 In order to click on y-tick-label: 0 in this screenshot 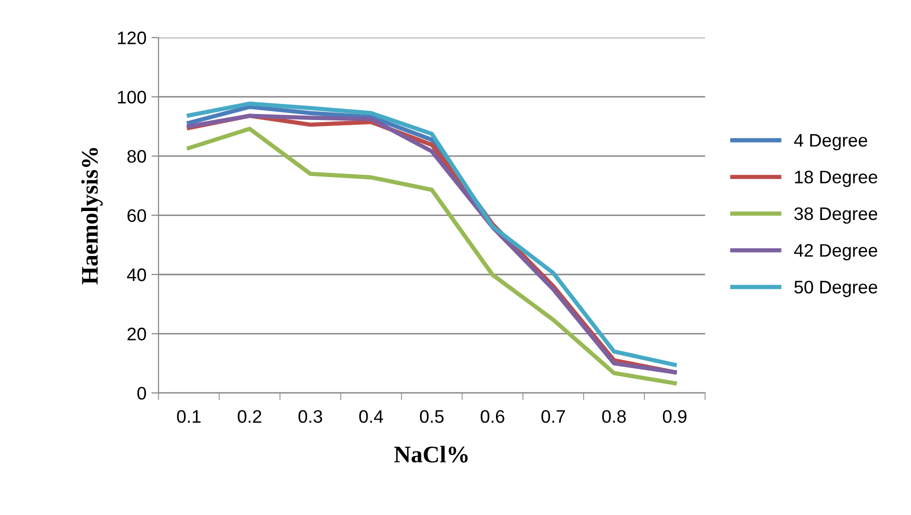, I will do `click(141, 393)`.